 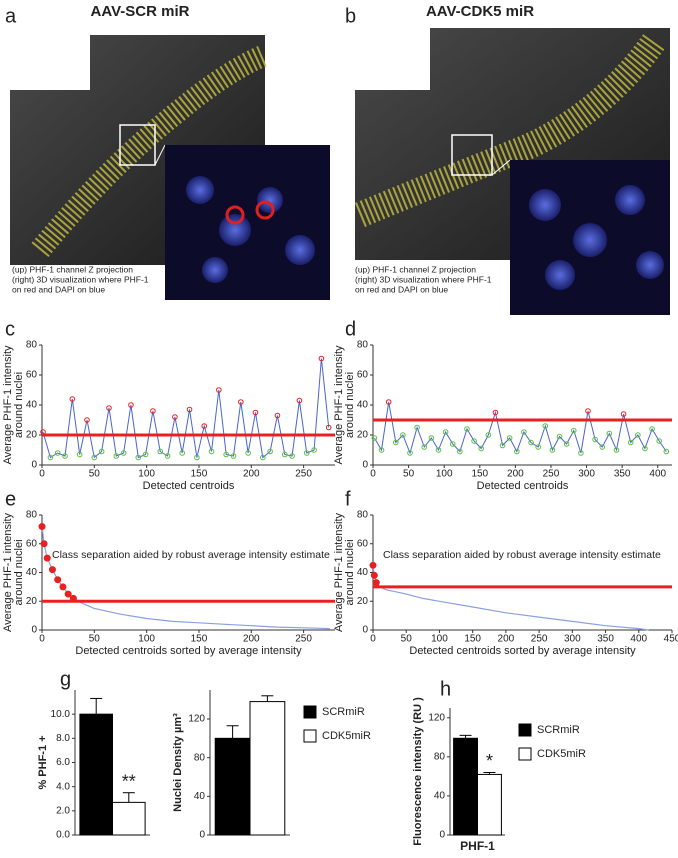 I want to click on y-tick-label: 10.0, so click(x=61, y=714).